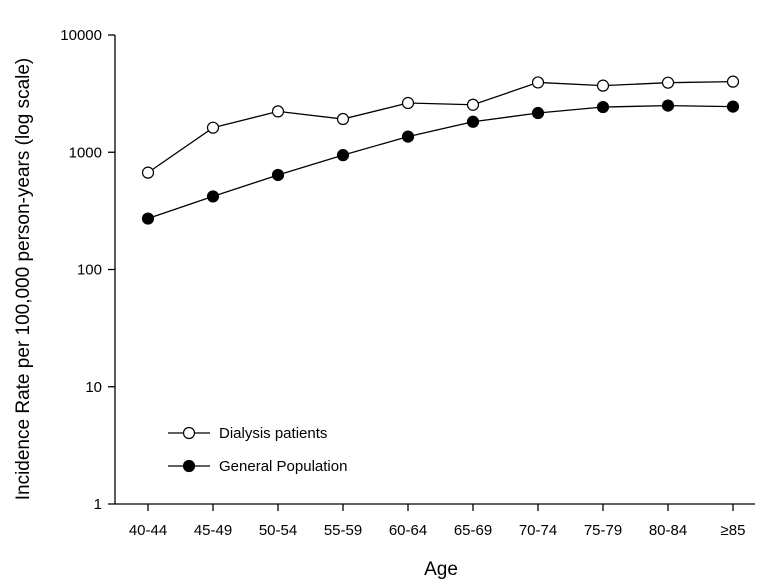 The image size is (769, 580). I want to click on y-tick-label: 10, so click(93, 387).